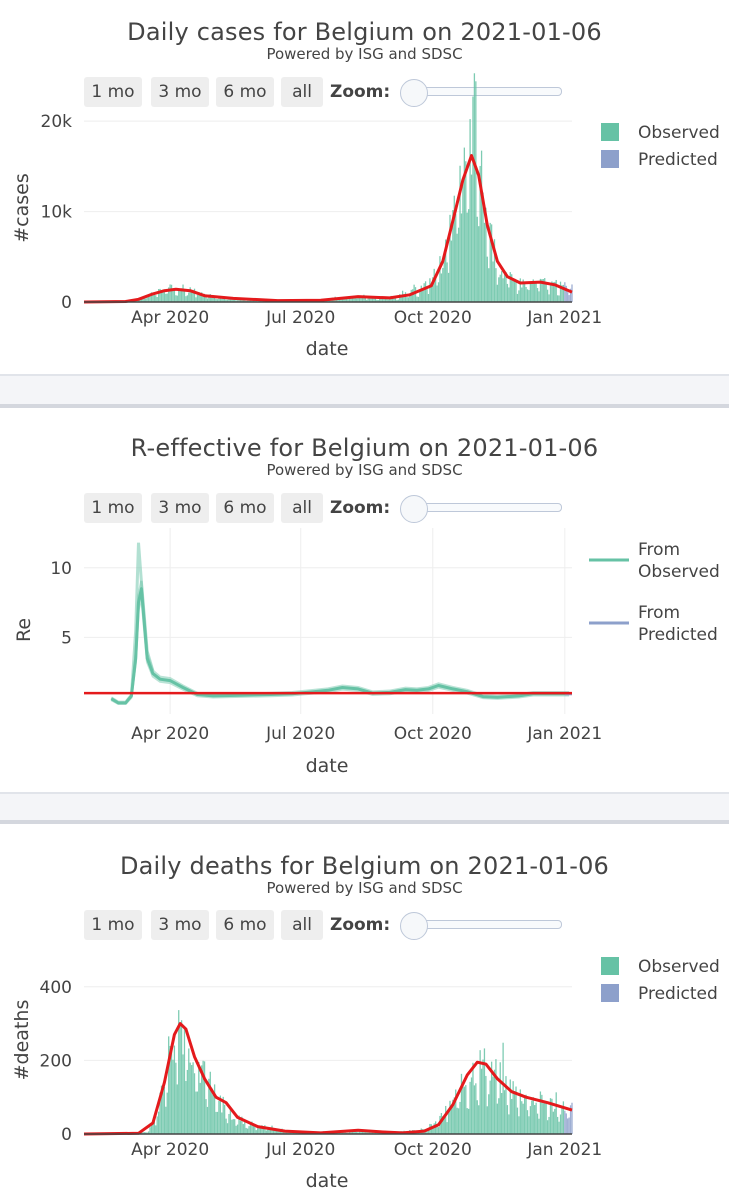 The width and height of the screenshot is (729, 1200). Describe the element at coordinates (66, 638) in the screenshot. I see `y-tick-label: 5` at that location.